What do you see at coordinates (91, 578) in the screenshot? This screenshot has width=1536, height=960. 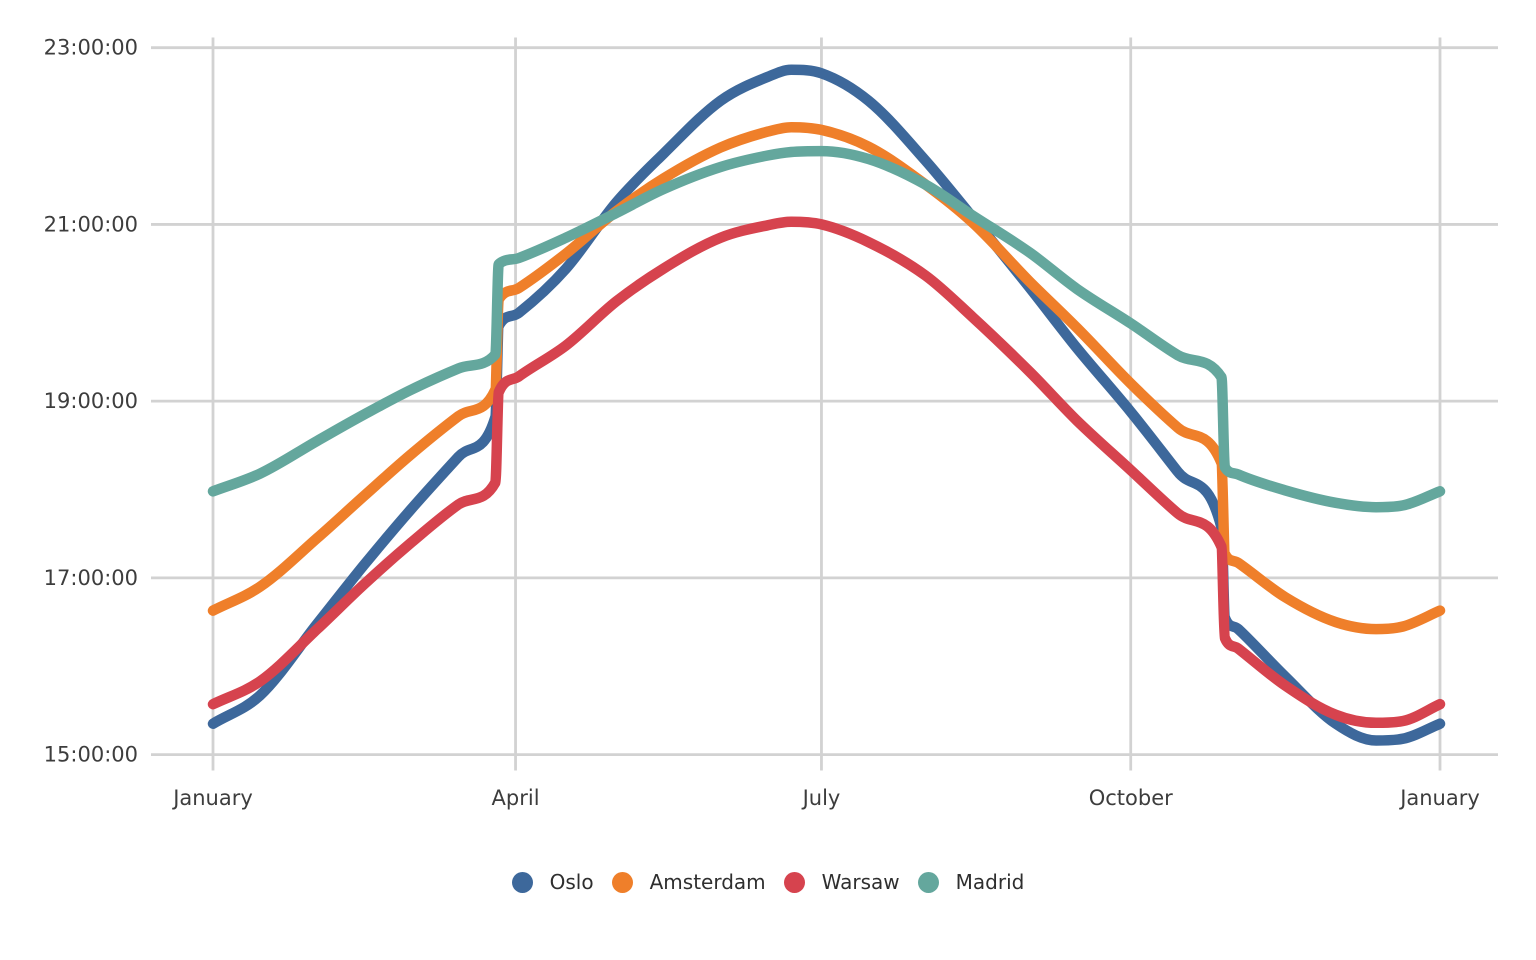 I see `y-tick-label: 17:00:00` at bounding box center [91, 578].